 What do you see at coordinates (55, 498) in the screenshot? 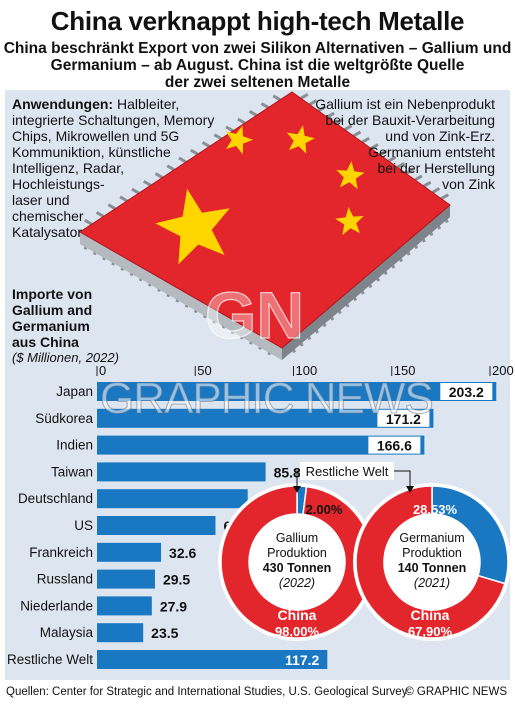
I see `category-label: Deutschland` at bounding box center [55, 498].